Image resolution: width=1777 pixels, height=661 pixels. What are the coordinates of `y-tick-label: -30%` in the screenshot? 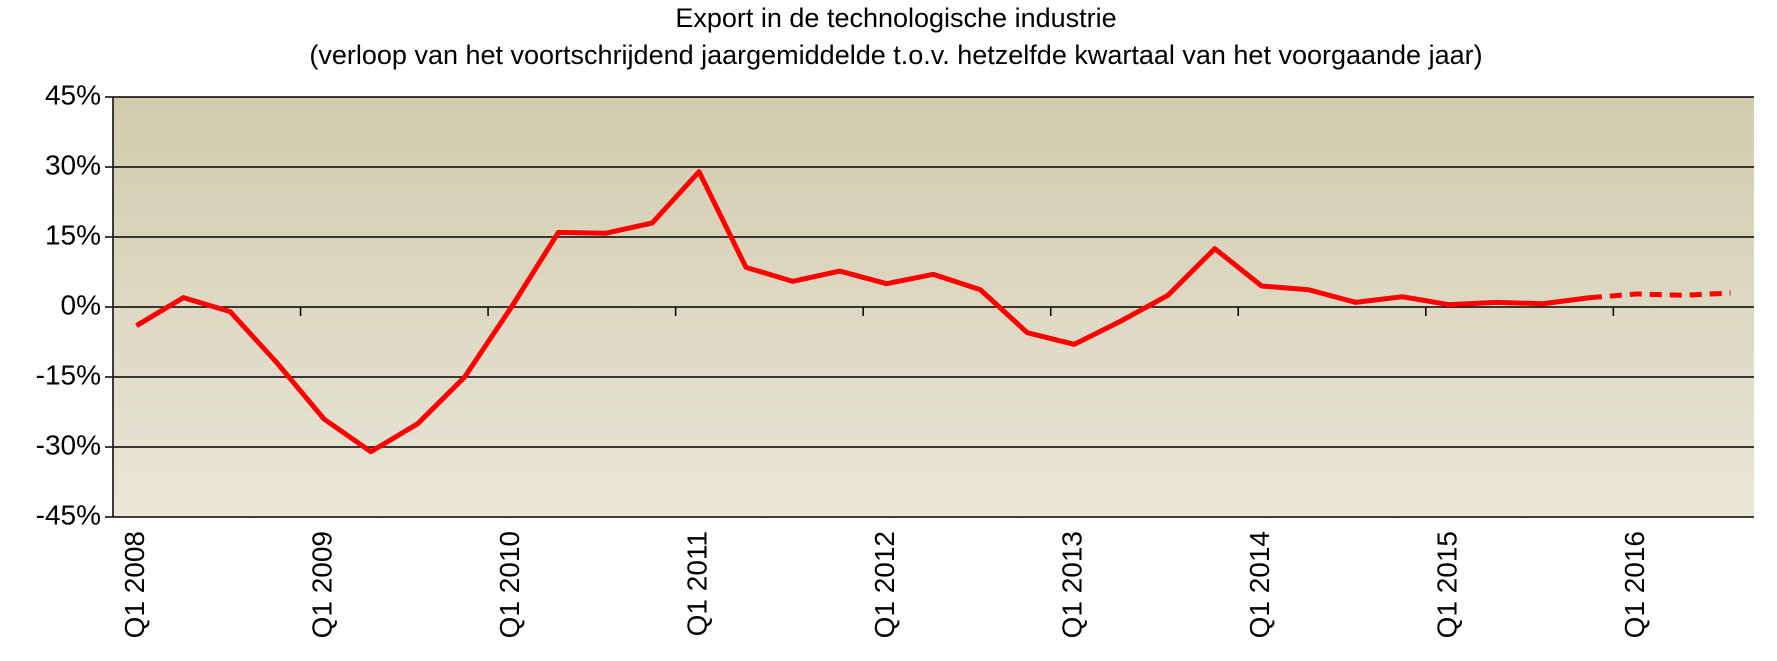 It's located at (68, 444).